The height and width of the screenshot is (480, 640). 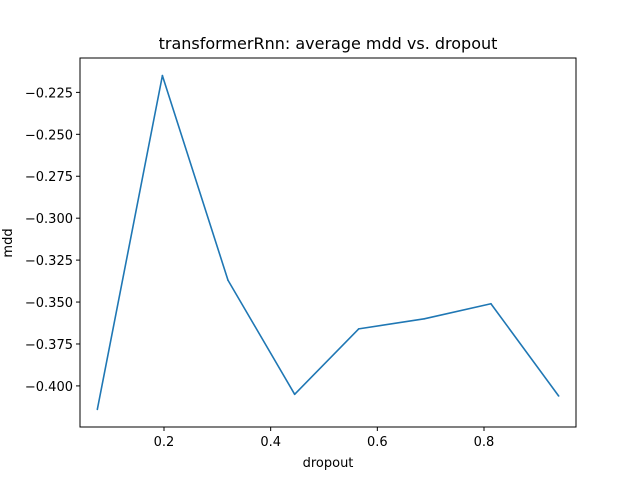 I want to click on y-tick-label: −0.350, so click(x=49, y=303).